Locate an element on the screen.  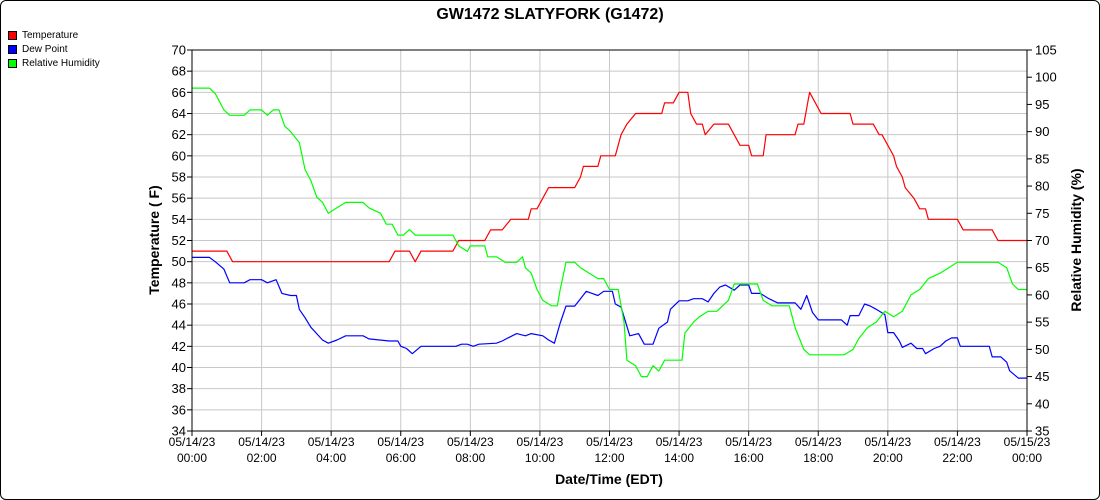
y-tick-label-right: 80 is located at coordinates (1042, 186).